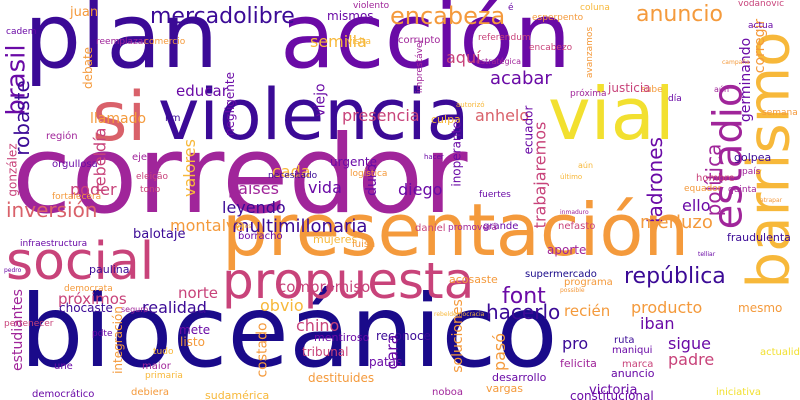 This screenshot has width=800, height=400. Describe the element at coordinates (448, 392) in the screenshot. I see `word-105: noboa` at that location.